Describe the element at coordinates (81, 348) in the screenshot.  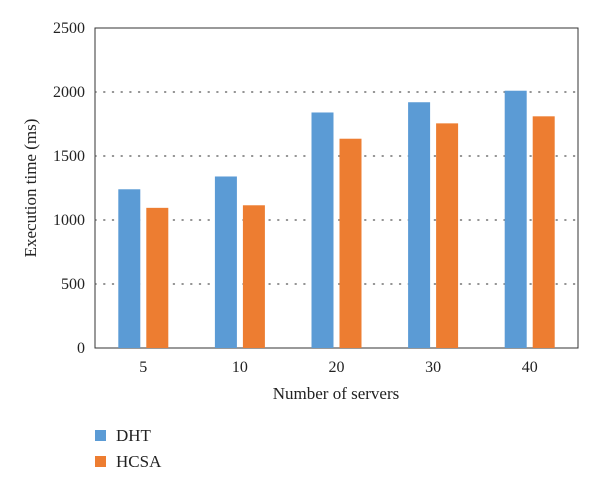
I see `y-tick-label: 0` at that location.